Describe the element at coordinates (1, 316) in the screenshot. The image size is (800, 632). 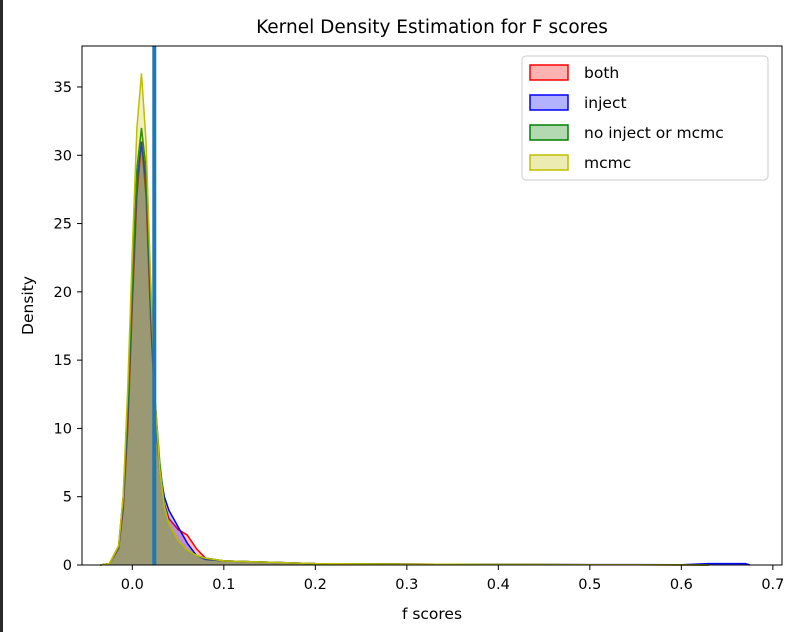
I see `window-edge` at that location.